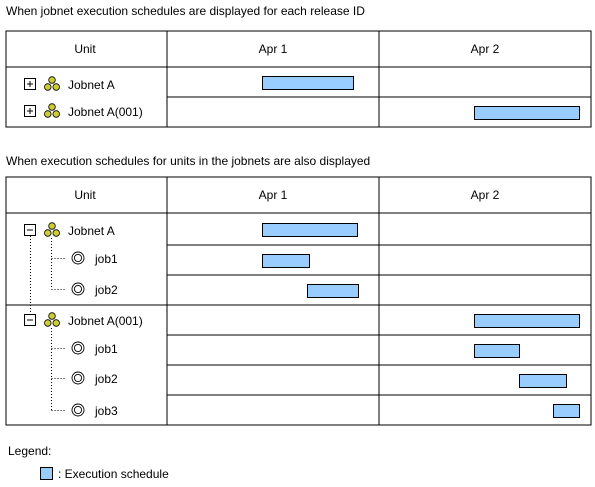 This screenshot has height=487, width=595. I want to click on figure1-row-jobnet-a: Jobnet A, so click(69, 84).